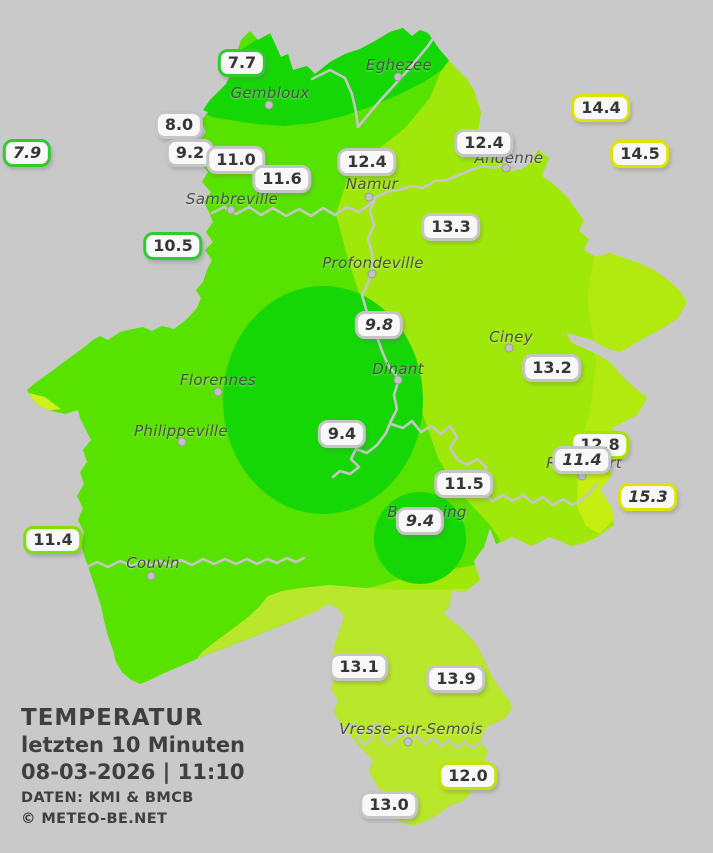 The height and width of the screenshot is (853, 713). I want to click on temp-label-9-8-12: 9.8, so click(379, 325).